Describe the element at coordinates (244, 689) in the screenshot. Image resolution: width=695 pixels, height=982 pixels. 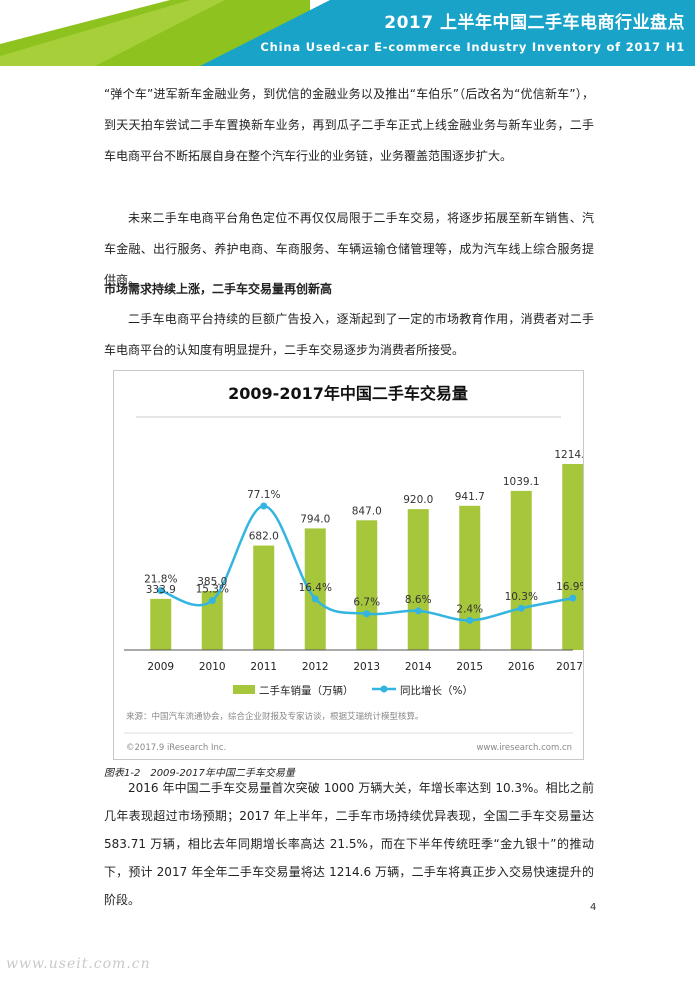
I see `legend-bar-swatch` at that location.